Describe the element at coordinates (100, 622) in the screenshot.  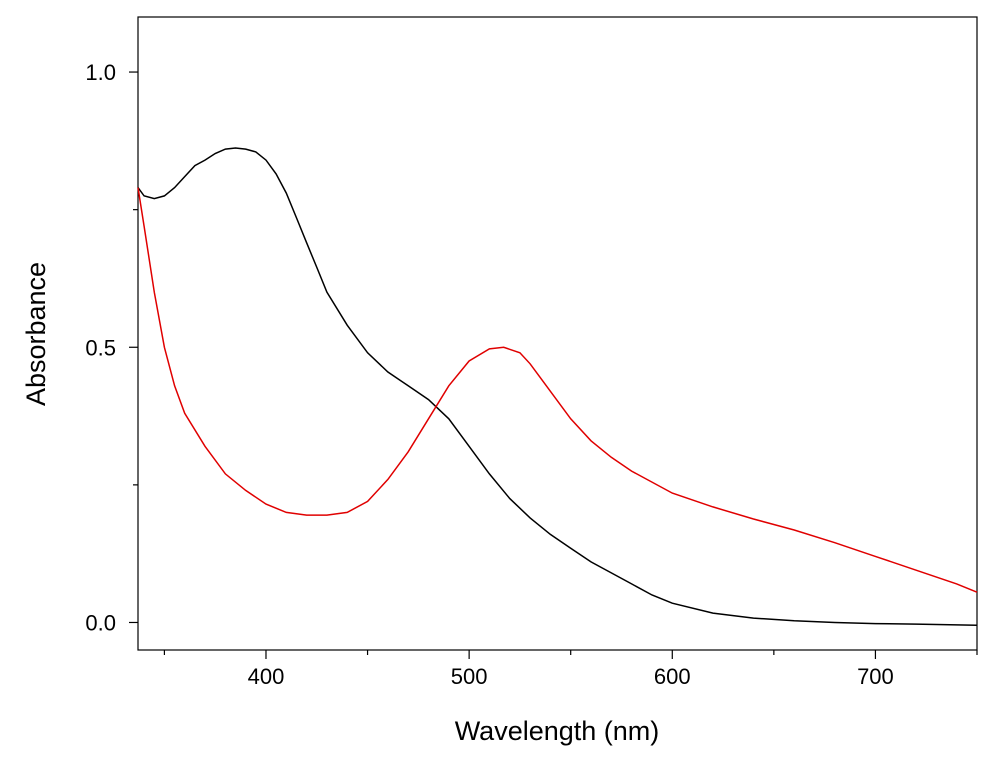
I see `y-tick-label: 0.0` at that location.